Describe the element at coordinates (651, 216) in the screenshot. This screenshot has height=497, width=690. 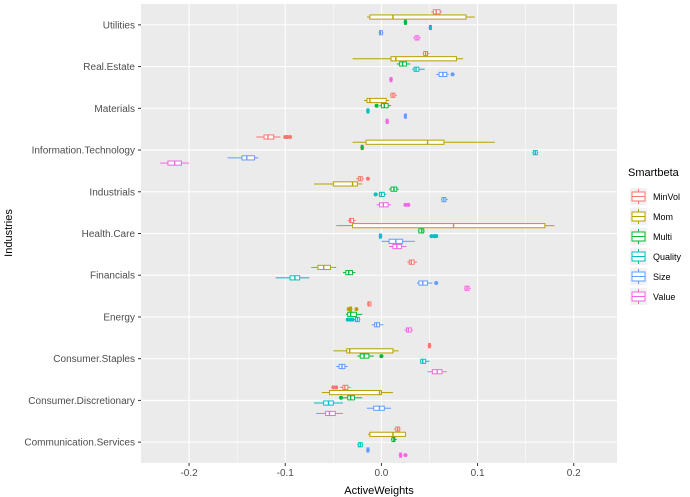
I see `legend-item-mom: Mom` at that location.